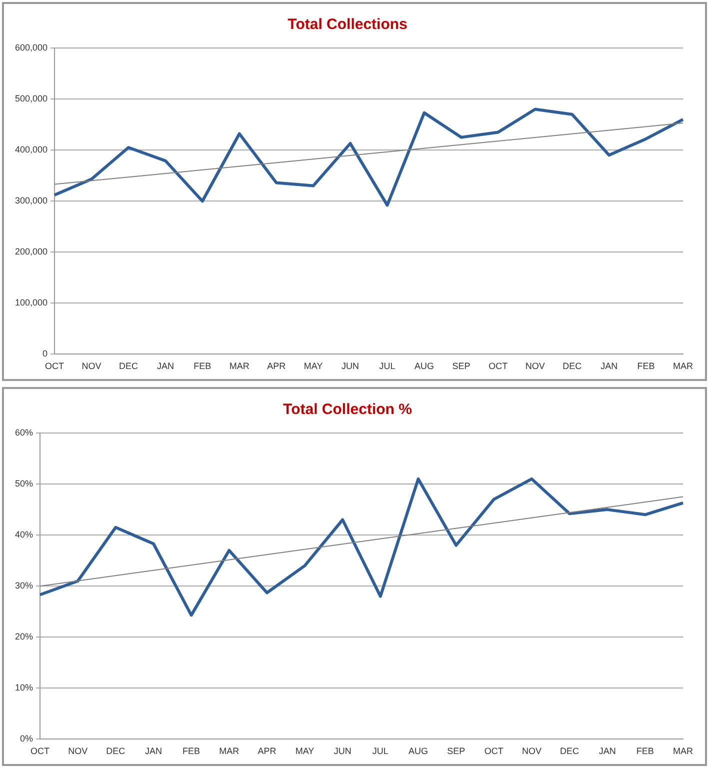 This screenshot has height=778, width=713. I want to click on y-tick-label: 10%, so click(24, 687).